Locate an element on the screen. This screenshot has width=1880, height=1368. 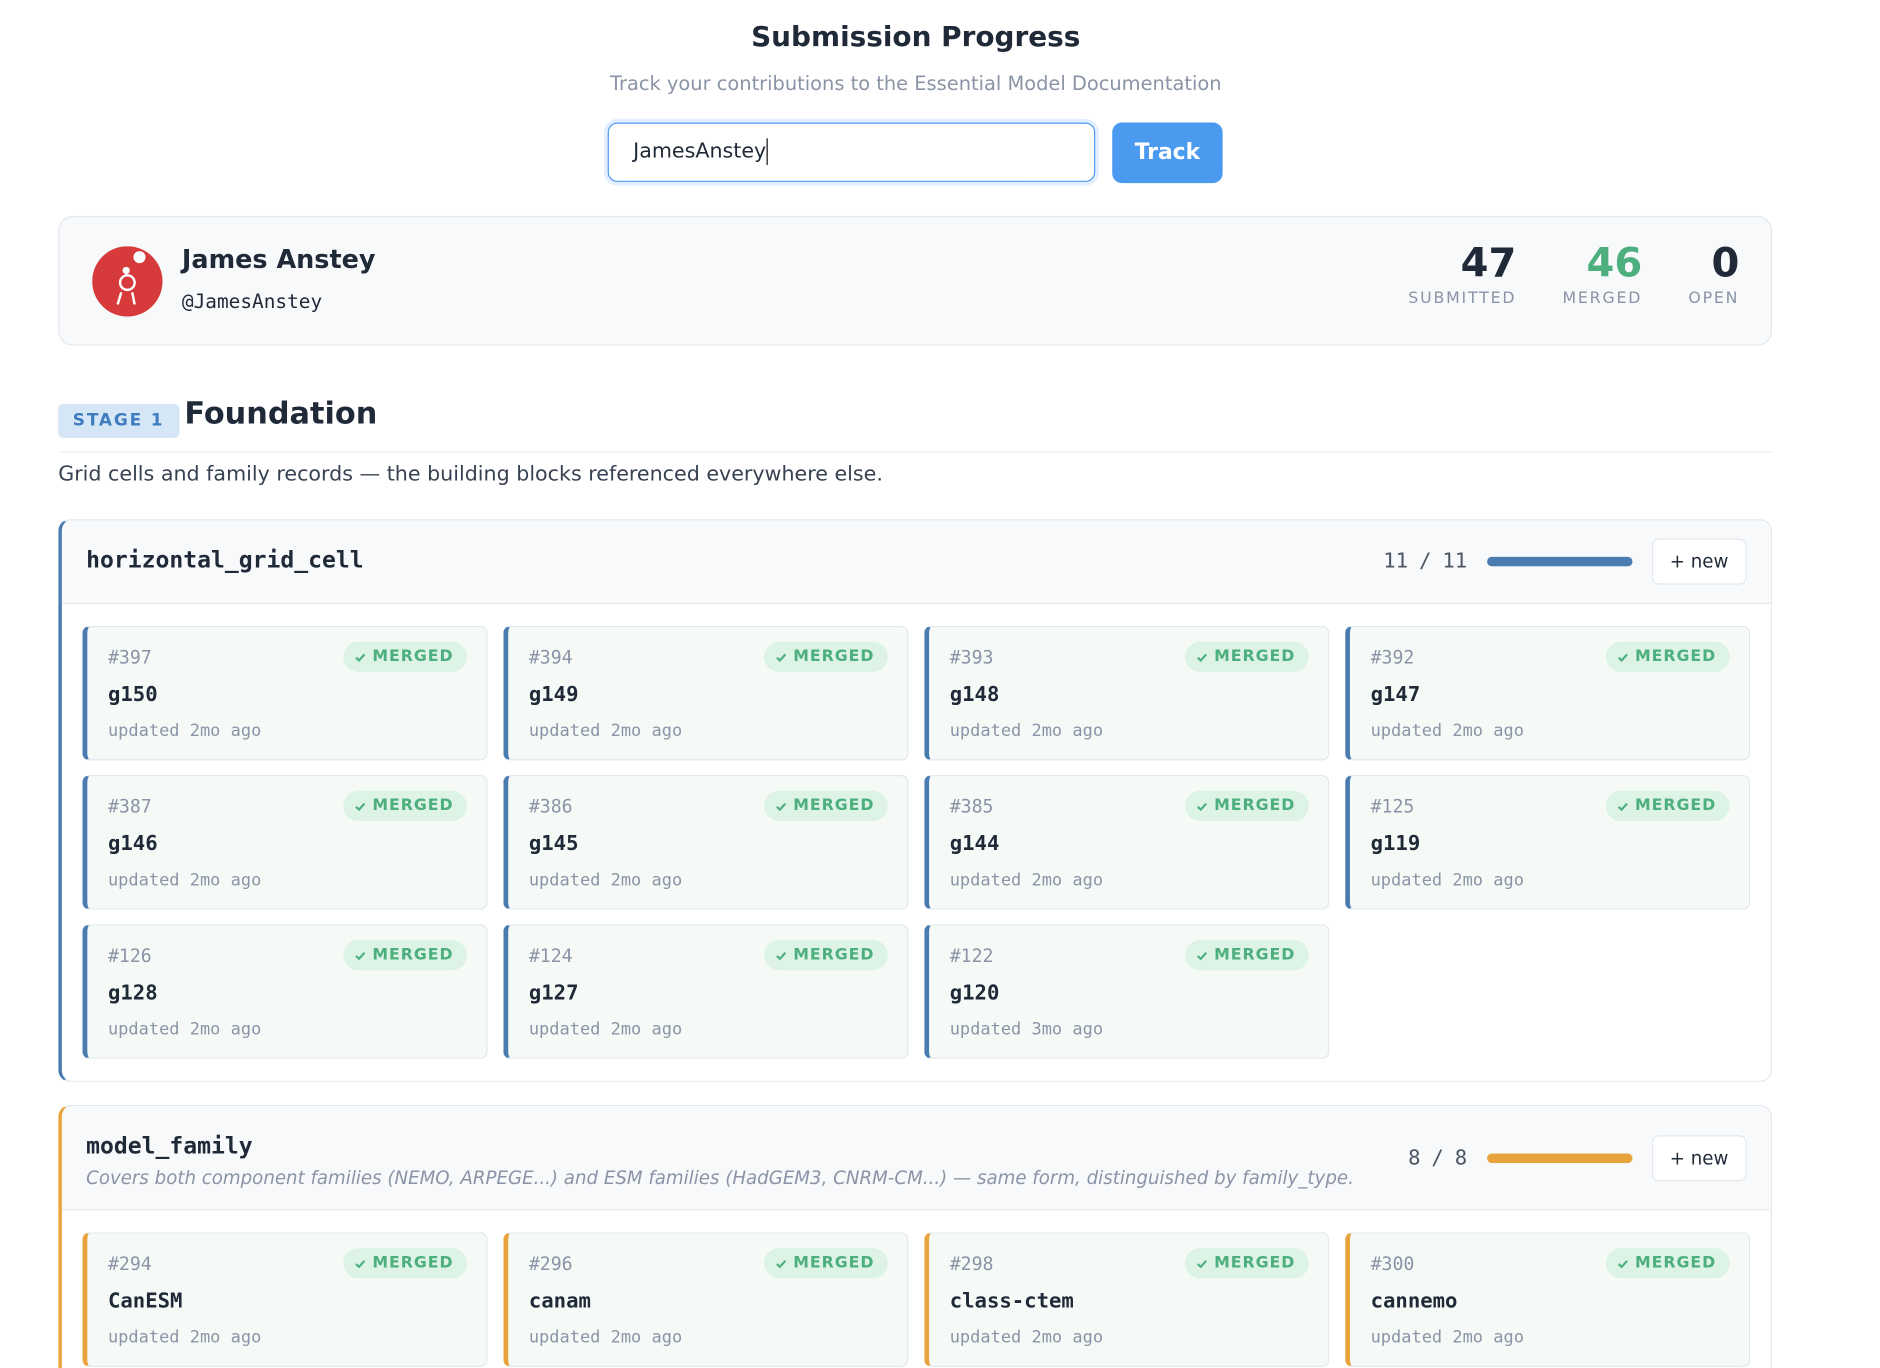
stat: 47 SUBMITTED is located at coordinates (1462, 273).